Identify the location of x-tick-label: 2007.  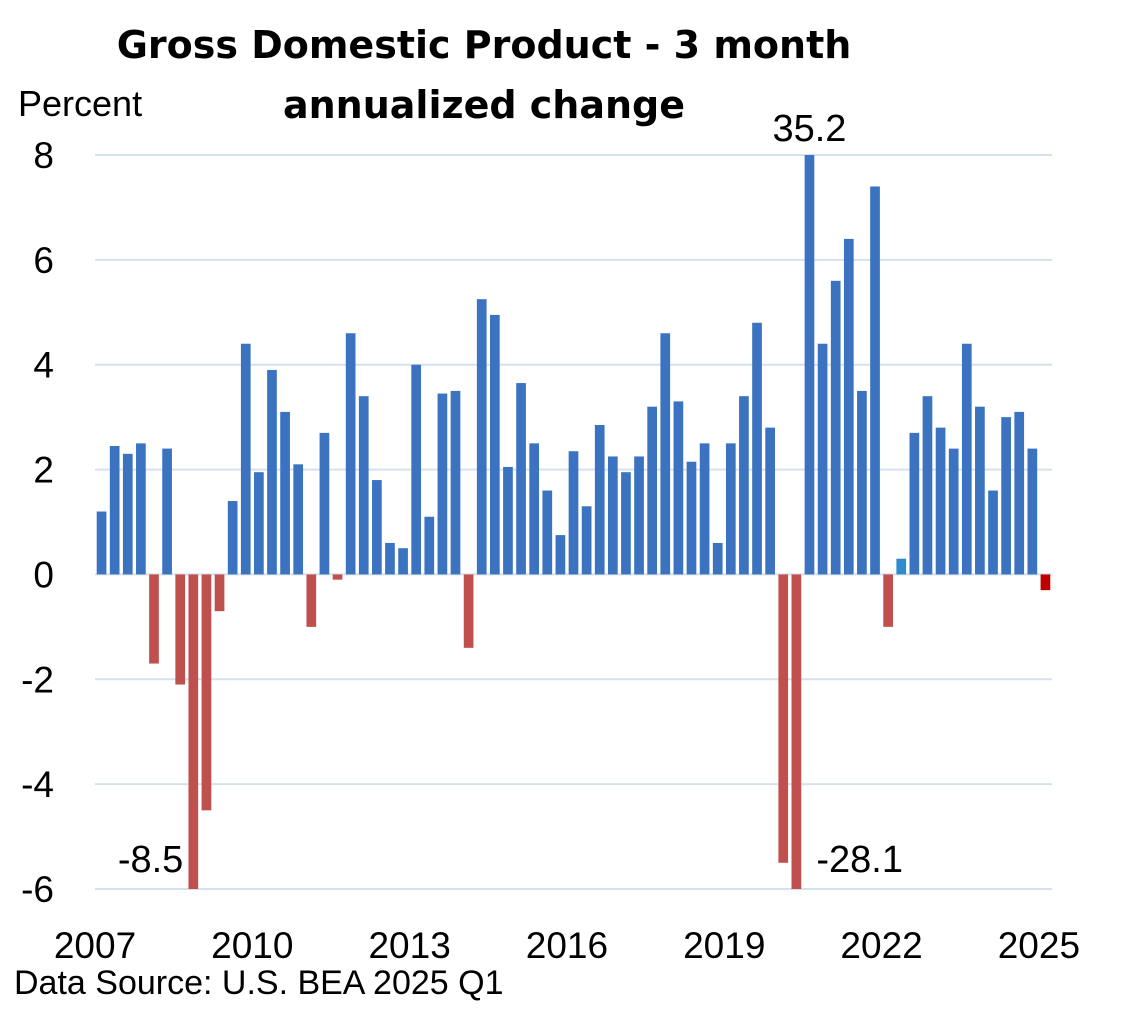
(95, 945).